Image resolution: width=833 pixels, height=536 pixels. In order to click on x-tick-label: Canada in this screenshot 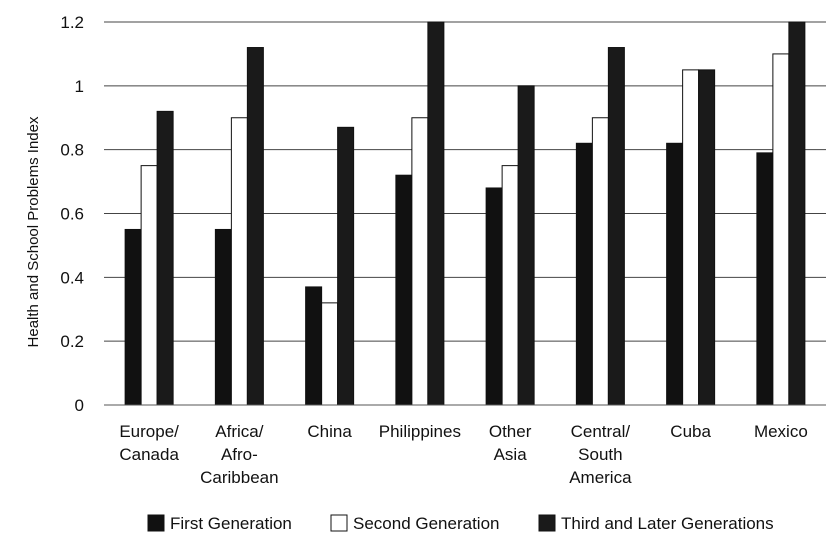, I will do `click(149, 454)`.